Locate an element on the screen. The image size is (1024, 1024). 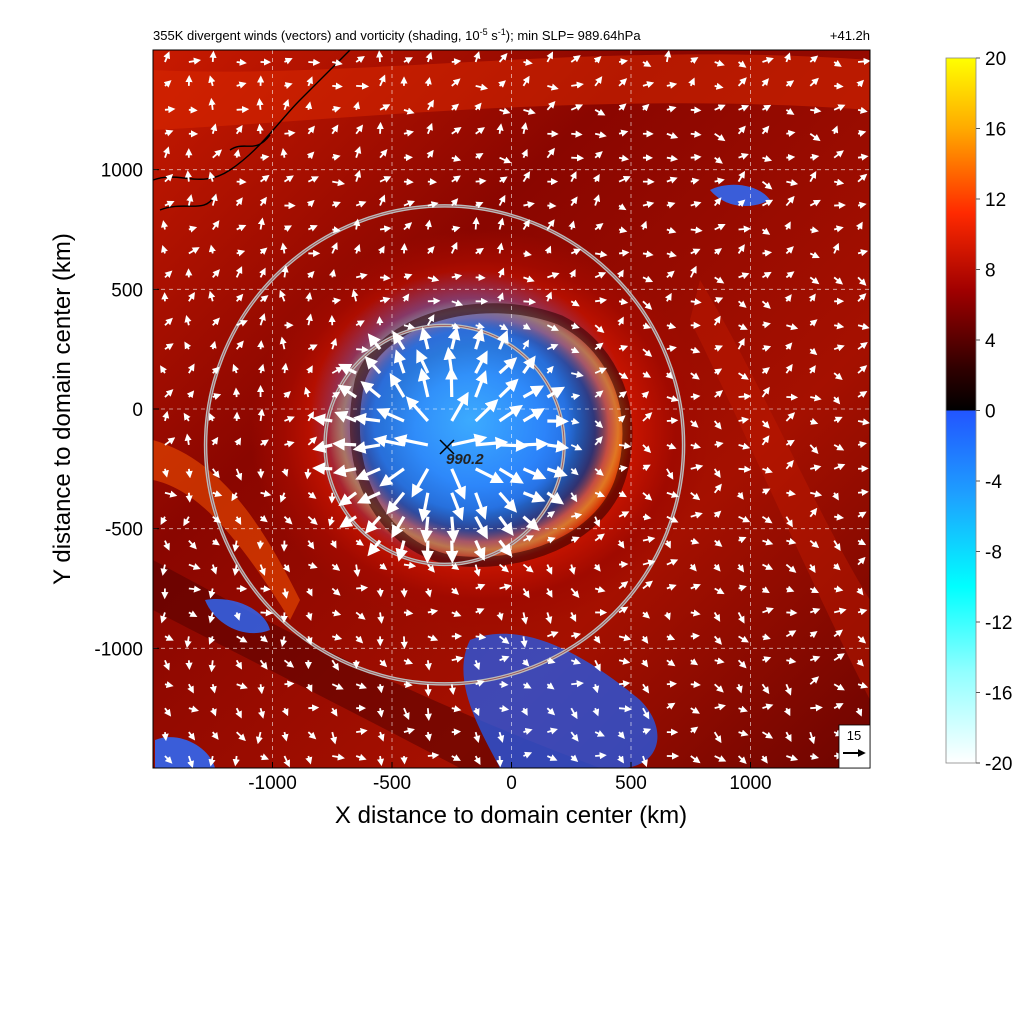
colorbar-tick-label: 16 is located at coordinates (995, 130).